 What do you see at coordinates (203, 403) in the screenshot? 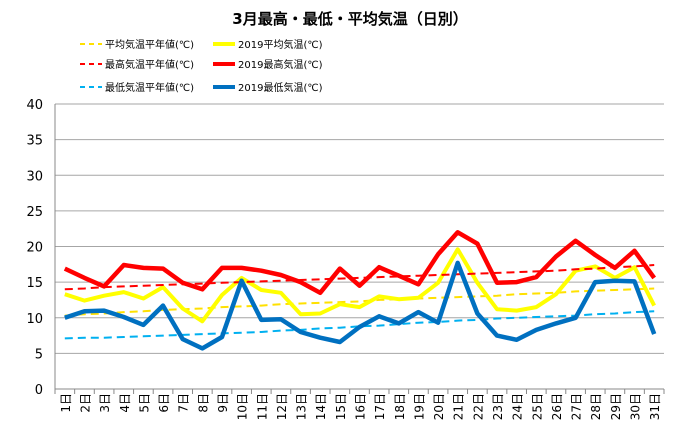
I see `x-tick-label: 8日` at bounding box center [203, 403].